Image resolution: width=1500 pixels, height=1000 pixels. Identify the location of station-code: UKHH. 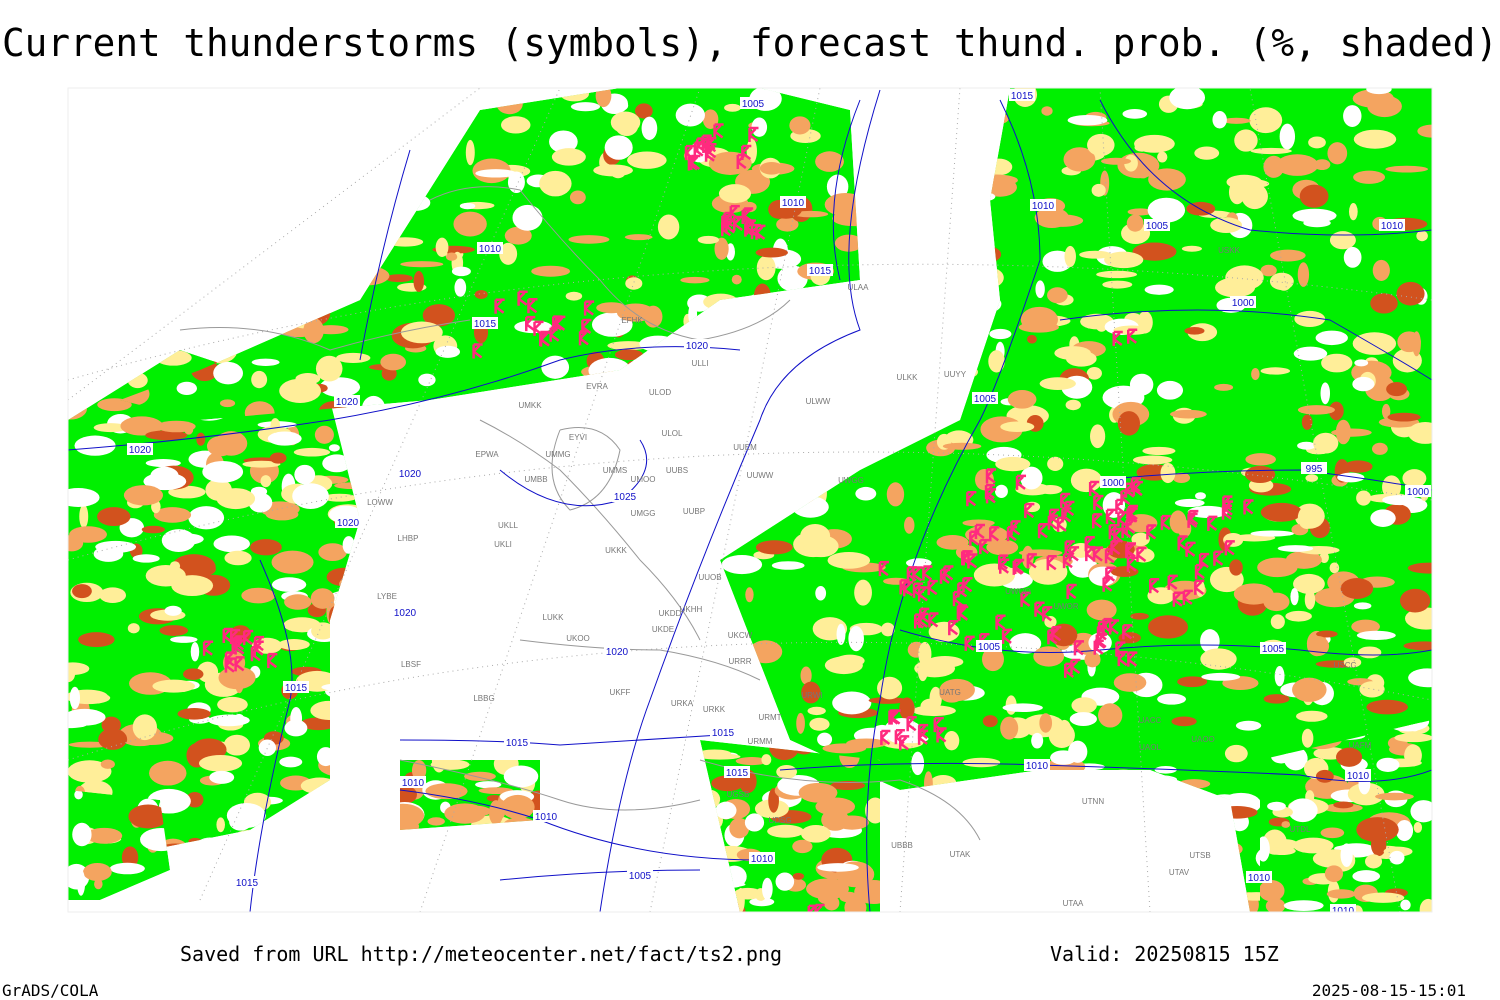
(691, 609).